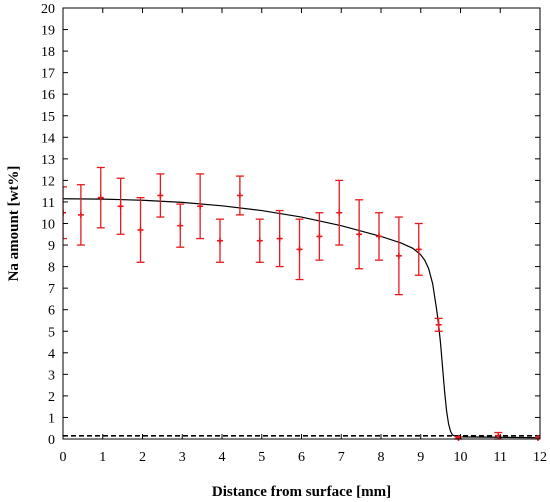  What do you see at coordinates (48, 203) in the screenshot?
I see `y-tick-label: 11` at bounding box center [48, 203].